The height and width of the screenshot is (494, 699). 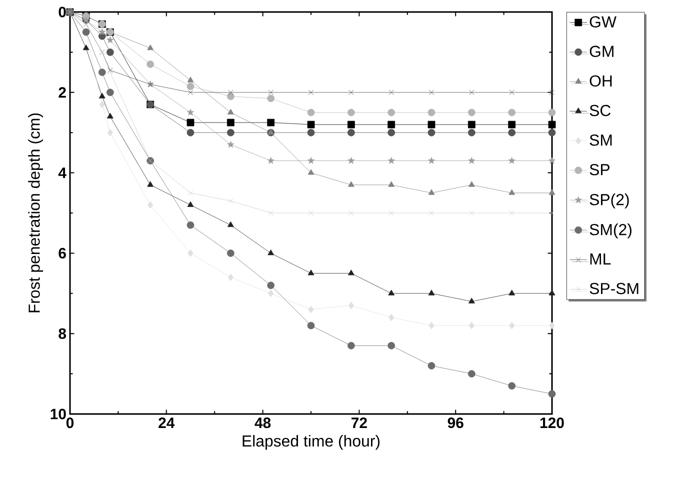 I want to click on legend-label: GM, so click(x=602, y=52).